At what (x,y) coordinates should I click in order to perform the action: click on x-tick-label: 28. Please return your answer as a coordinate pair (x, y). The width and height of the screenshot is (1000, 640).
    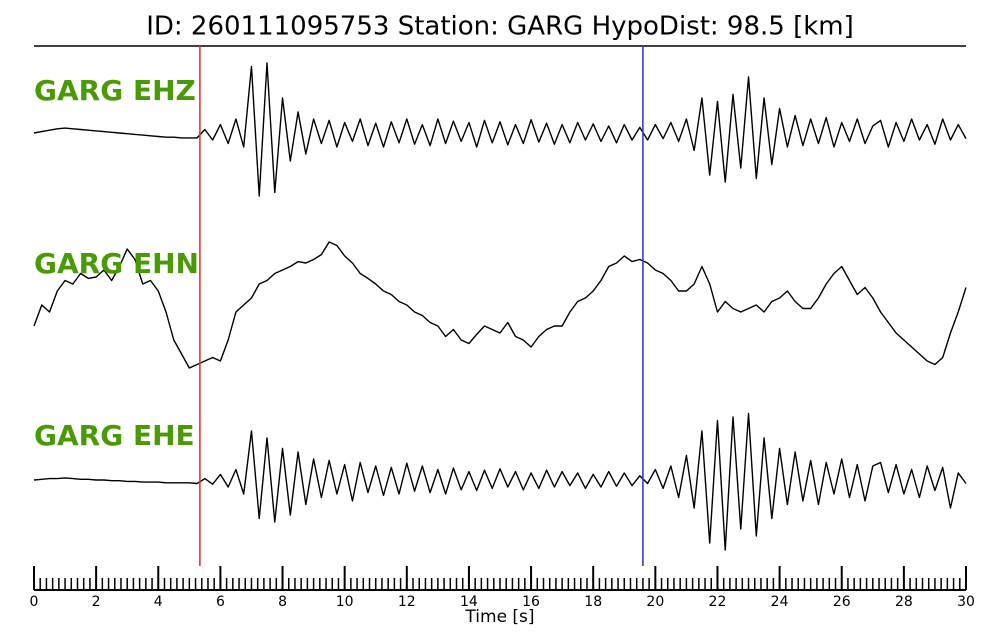
    Looking at the image, I should click on (904, 602).